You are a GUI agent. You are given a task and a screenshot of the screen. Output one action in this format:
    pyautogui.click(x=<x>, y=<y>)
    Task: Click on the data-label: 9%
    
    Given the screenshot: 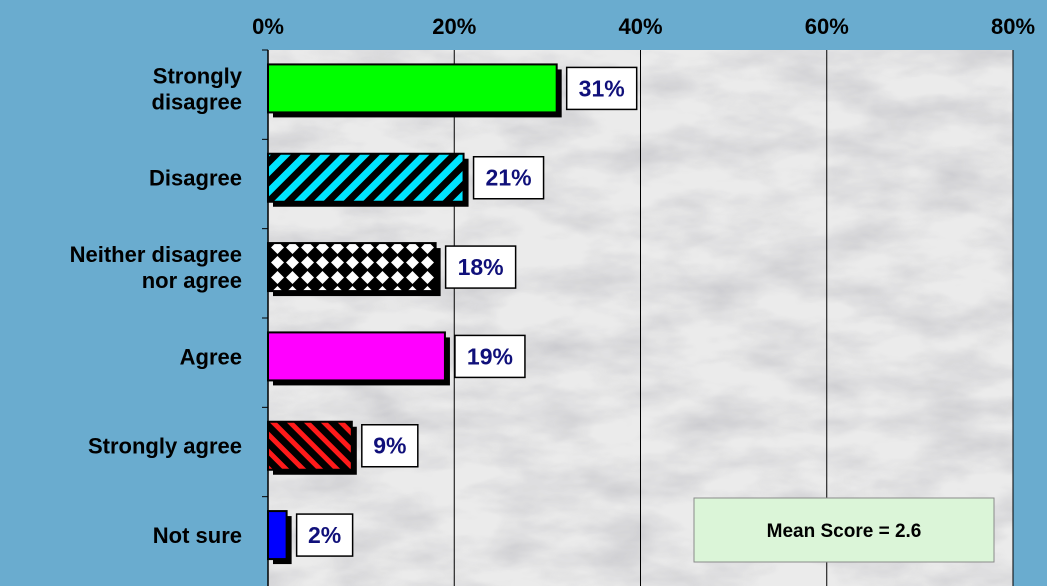 What is the action you would take?
    pyautogui.click(x=389, y=446)
    